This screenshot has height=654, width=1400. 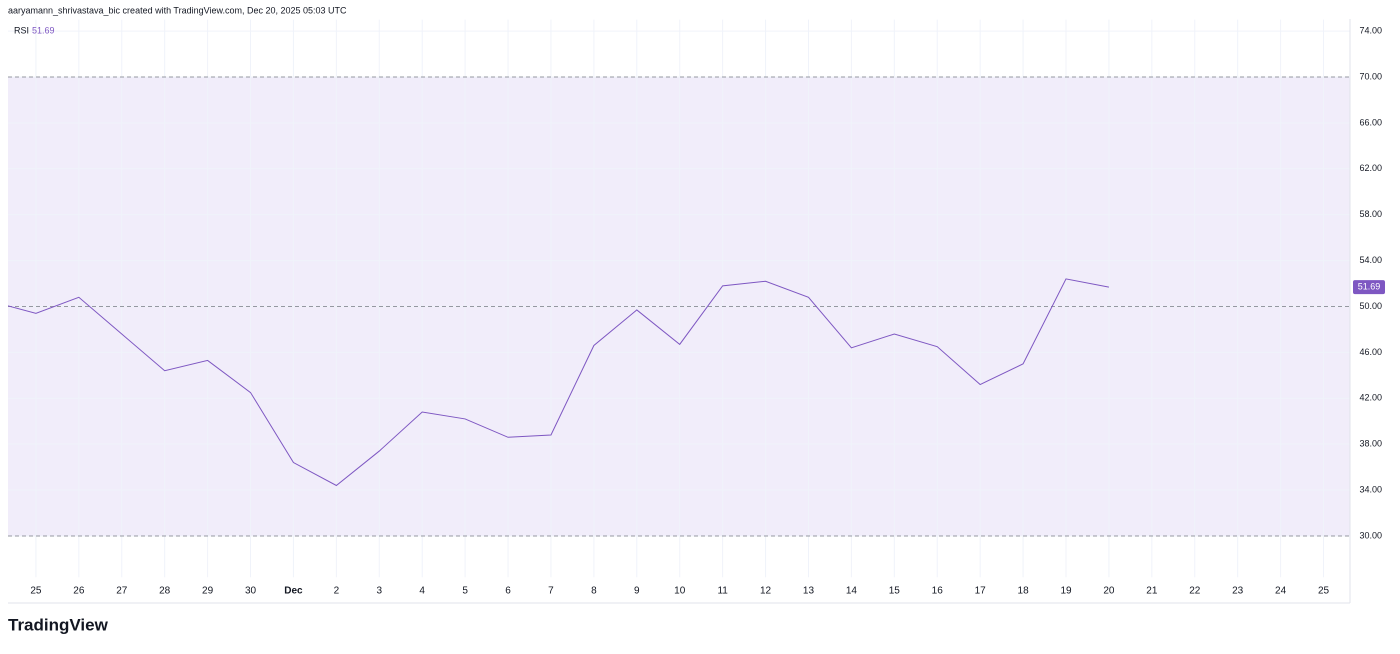 I want to click on legend-value: 51.69, so click(x=43, y=30).